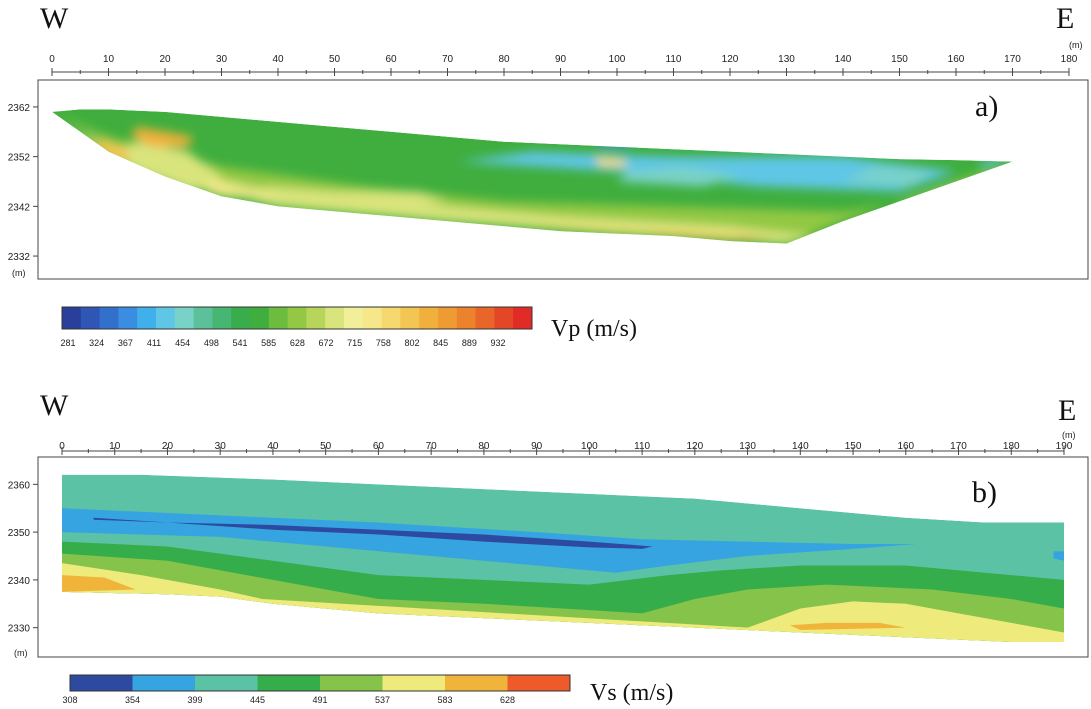 The width and height of the screenshot is (1091, 709). I want to click on colorbar-frame, so click(320, 683).